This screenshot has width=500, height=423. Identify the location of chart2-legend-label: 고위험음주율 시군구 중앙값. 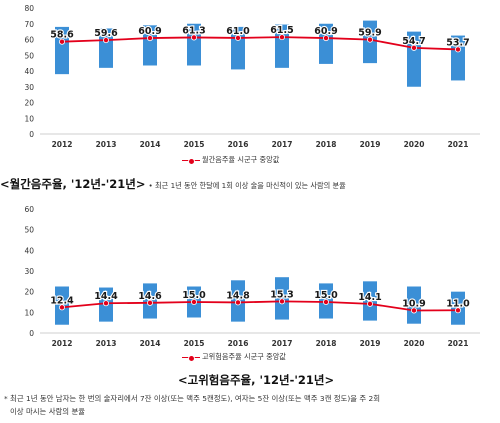
(244, 356).